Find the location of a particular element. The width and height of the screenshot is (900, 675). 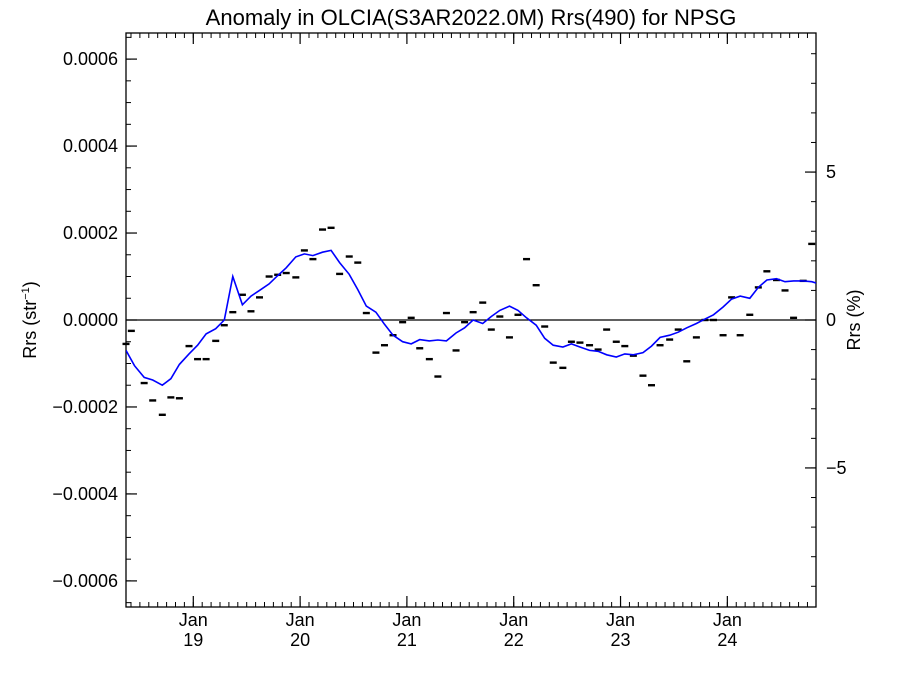

y-left-tick-label: 0.0000 is located at coordinates (90, 320).